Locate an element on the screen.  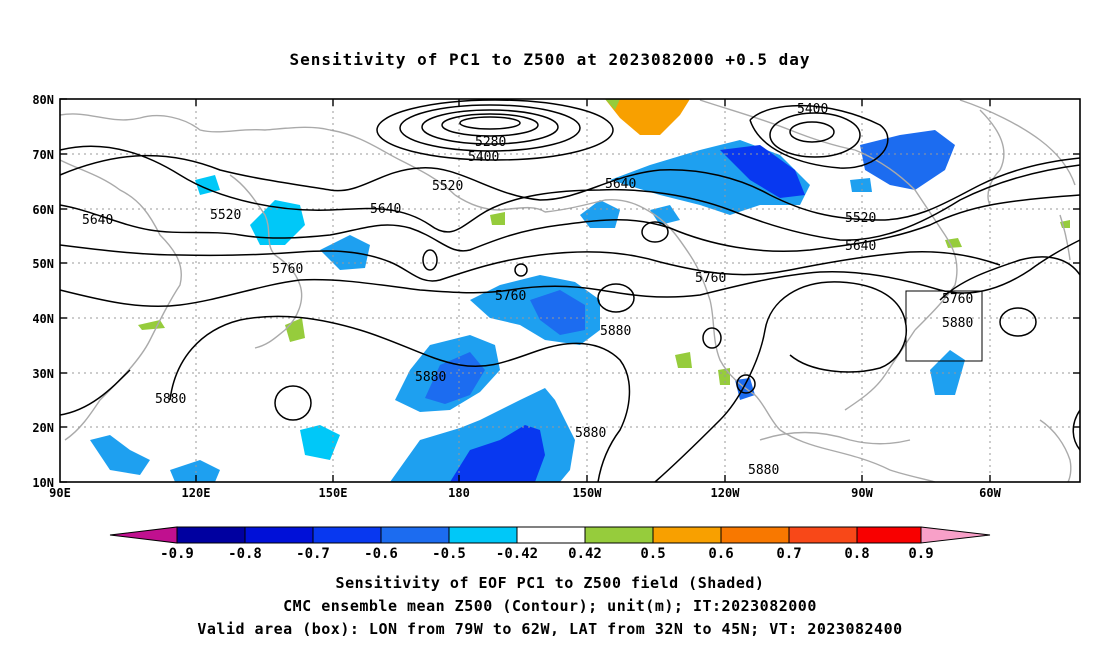
shade-blue-canada-core is located at coordinates (762, 171).